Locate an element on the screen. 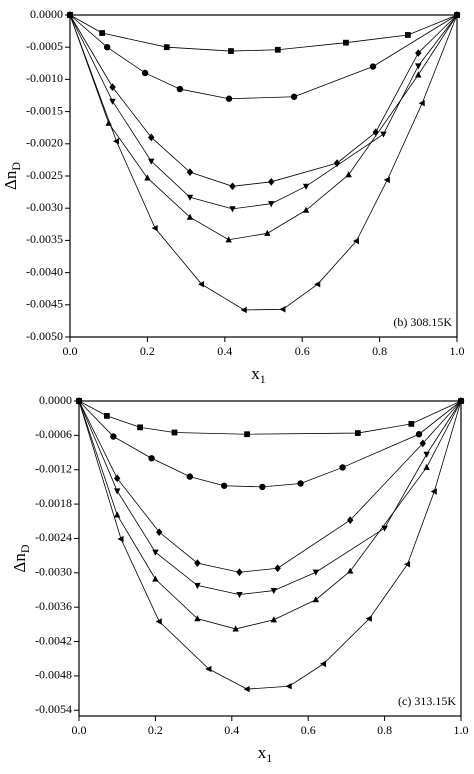  y-tick-label: -0.0040 is located at coordinates (44, 271).